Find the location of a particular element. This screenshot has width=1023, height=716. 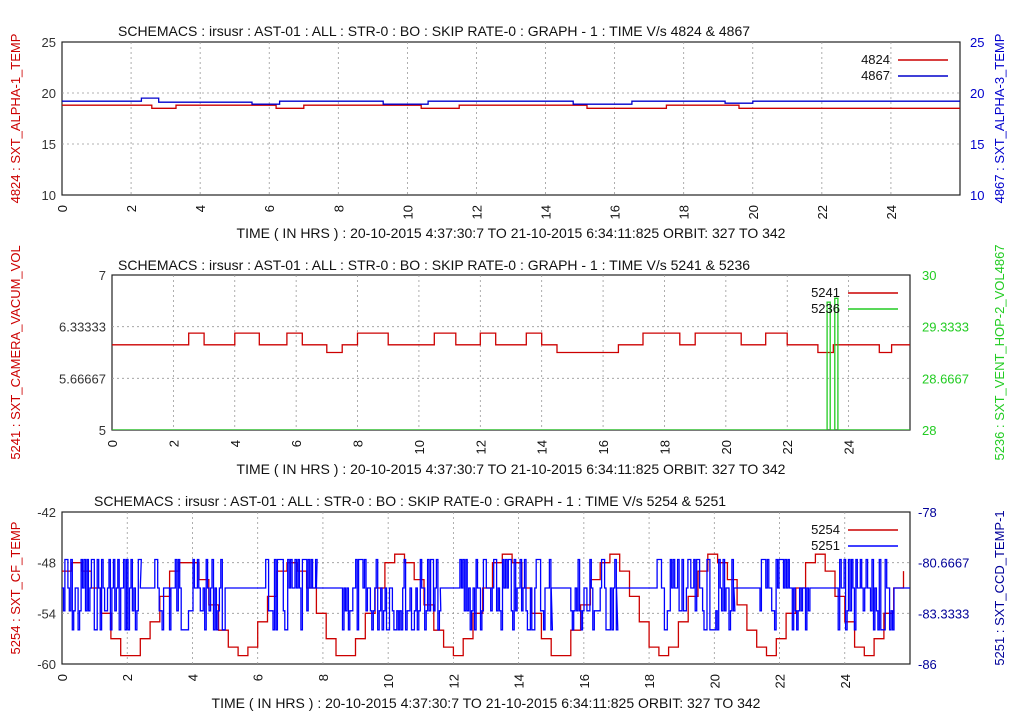

y2-tick-label: 28 is located at coordinates (929, 430).